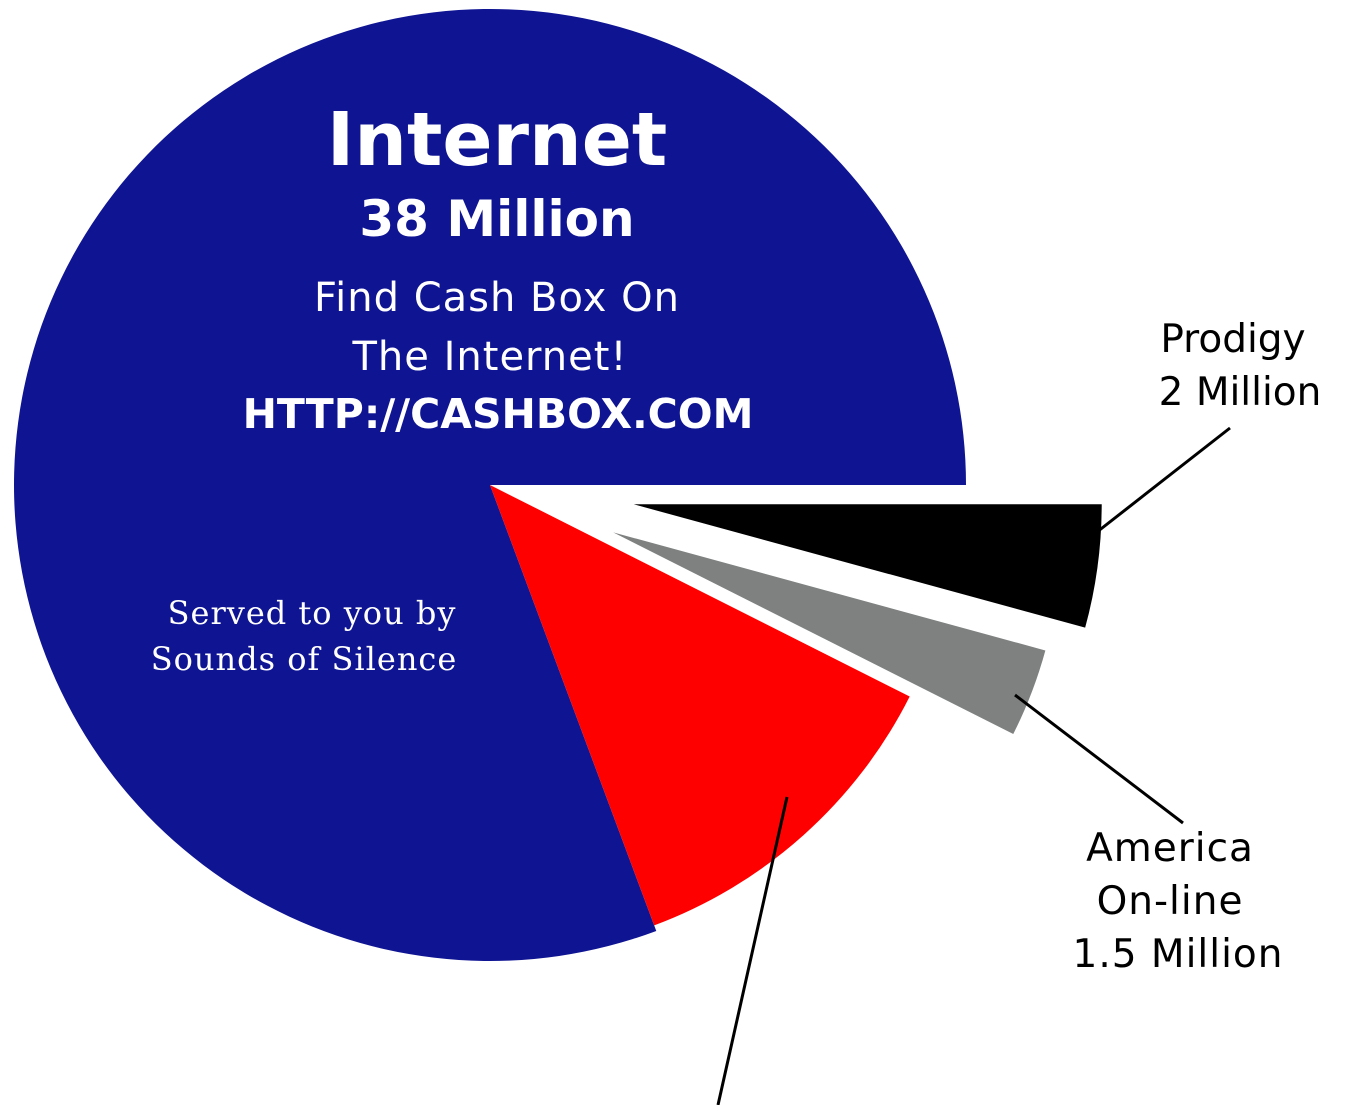  I want to click on slice-america-online, so click(829, 633).